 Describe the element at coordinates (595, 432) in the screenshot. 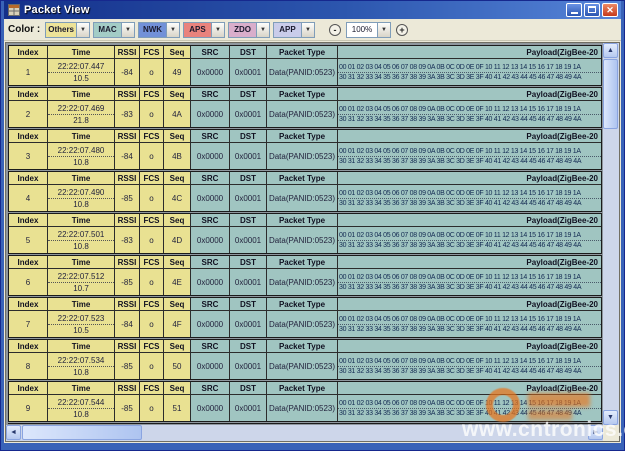

I see `scroll-right-button: ►` at that location.